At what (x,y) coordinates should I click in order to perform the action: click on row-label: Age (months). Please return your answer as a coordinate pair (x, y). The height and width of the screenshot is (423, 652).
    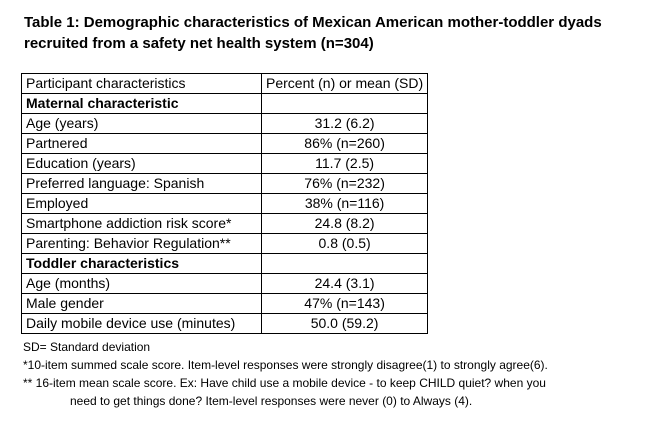
    Looking at the image, I should click on (141, 283).